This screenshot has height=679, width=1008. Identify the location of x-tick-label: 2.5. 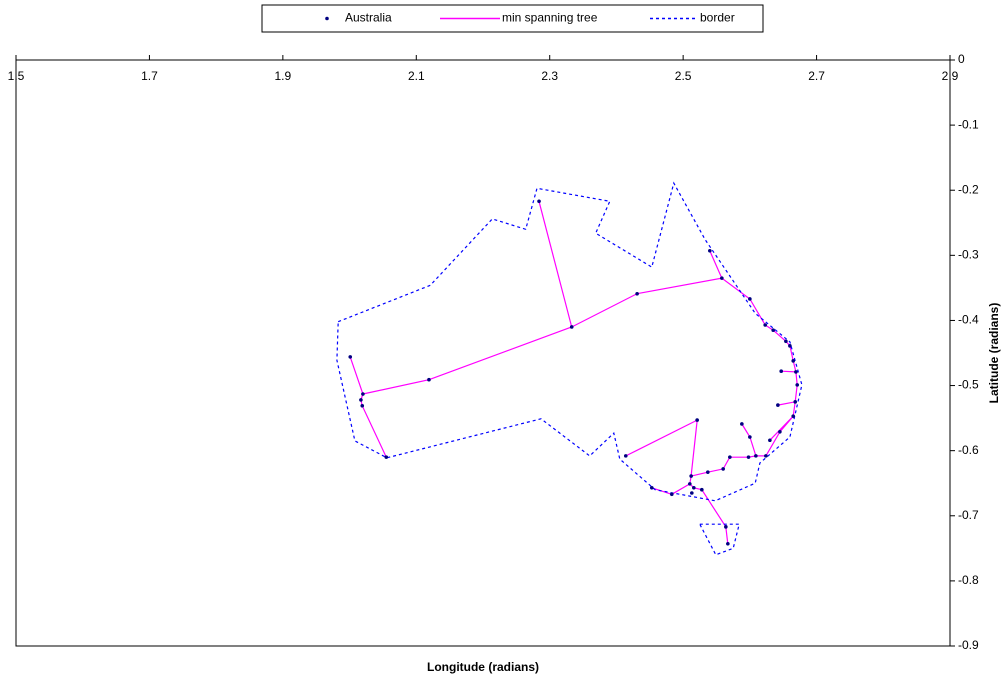
(683, 76).